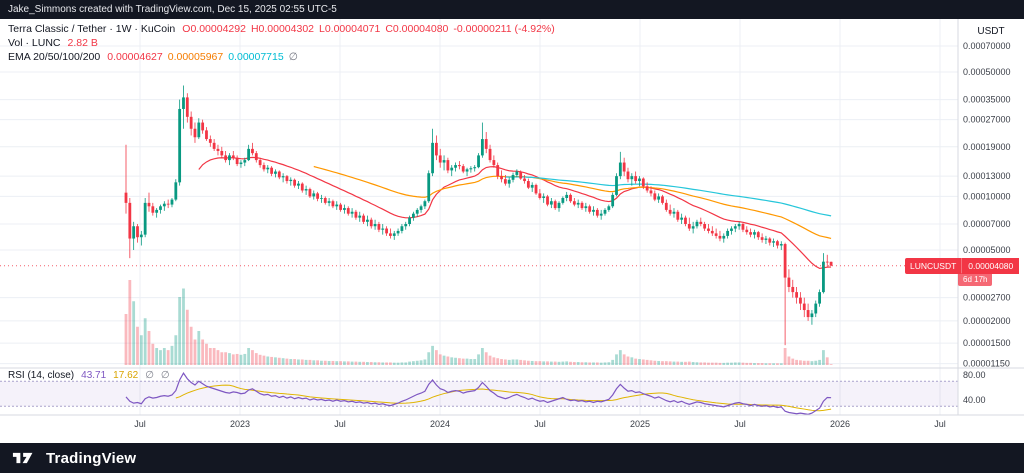  Describe the element at coordinates (195, 57) in the screenshot. I see `ema50-value: 0.00005967` at that location.